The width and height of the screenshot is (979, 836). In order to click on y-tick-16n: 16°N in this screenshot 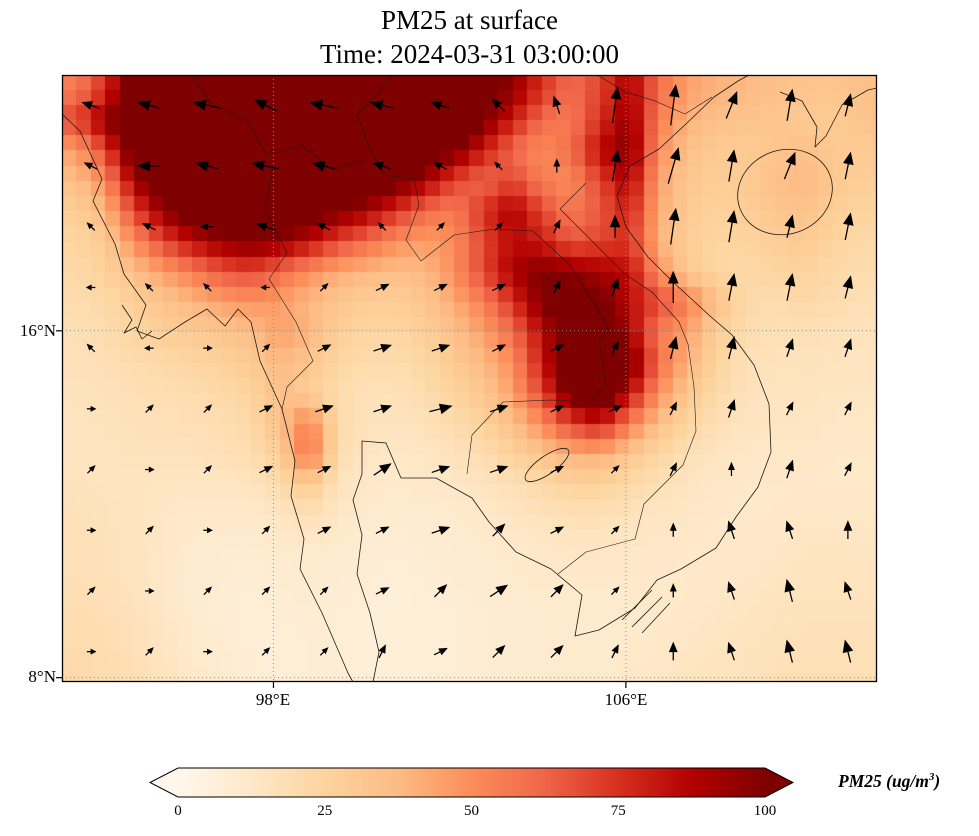, I will do `click(37, 330)`.